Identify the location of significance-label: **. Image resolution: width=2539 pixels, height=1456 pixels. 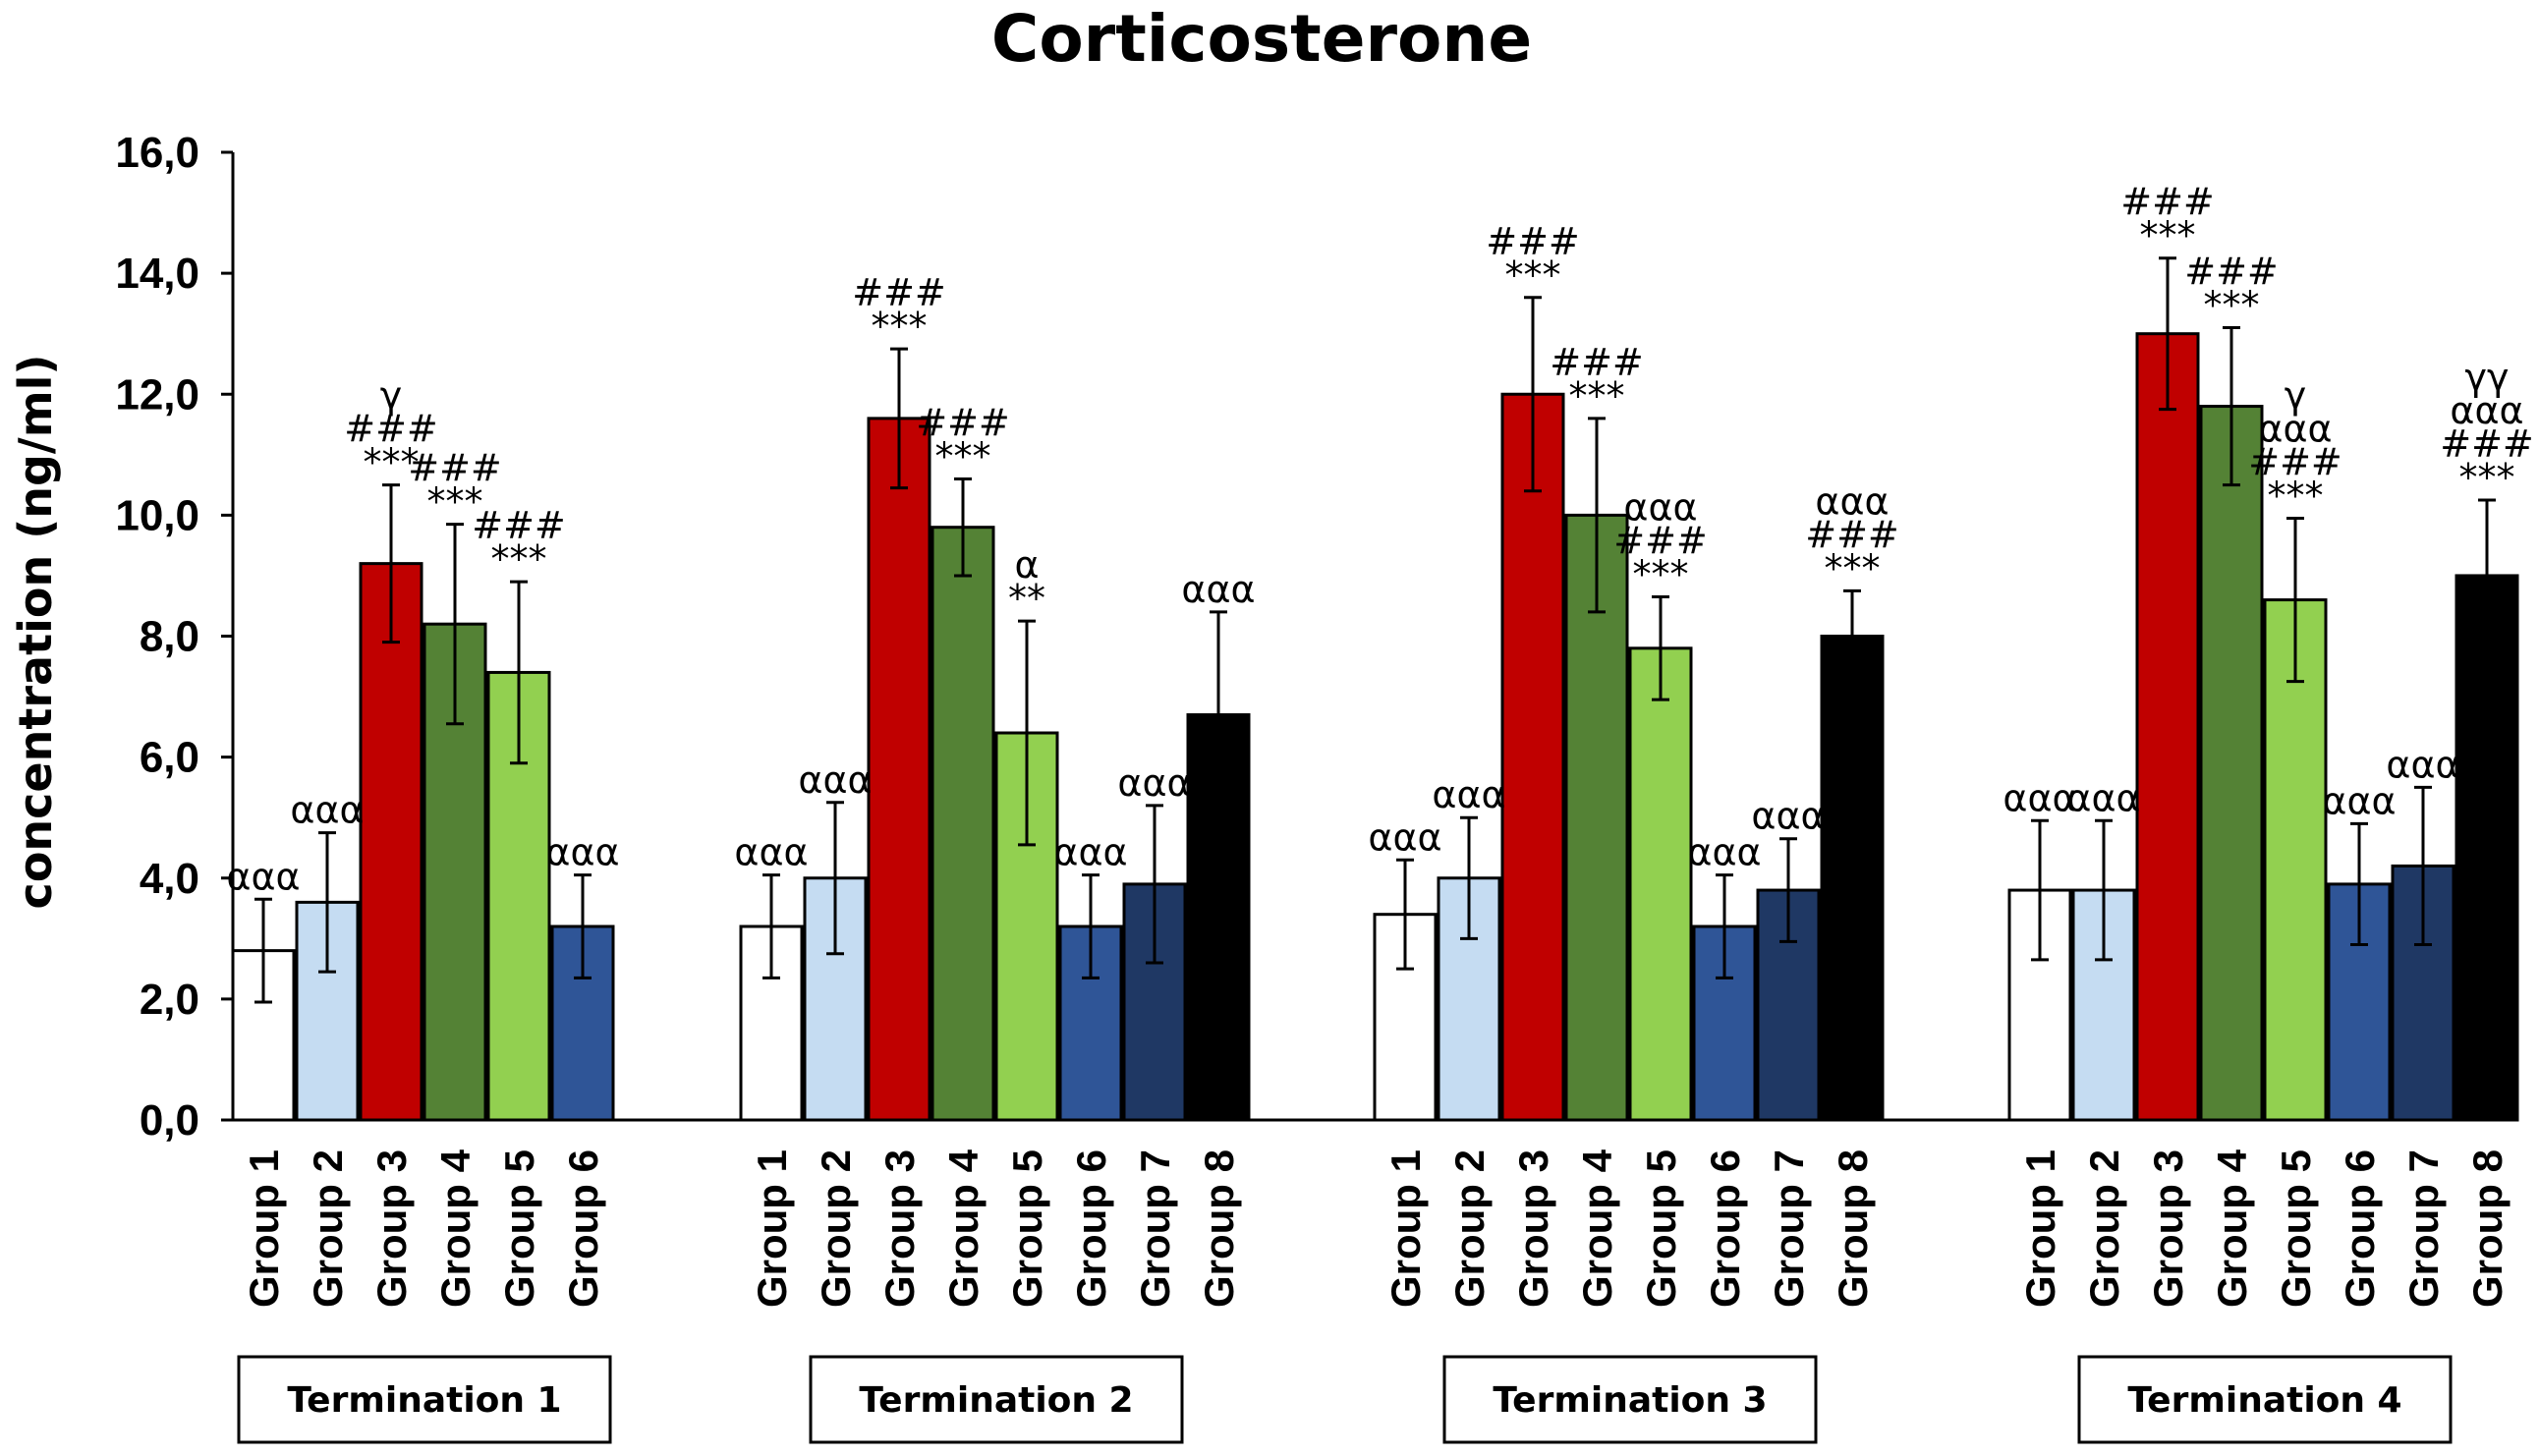
(1026, 598).